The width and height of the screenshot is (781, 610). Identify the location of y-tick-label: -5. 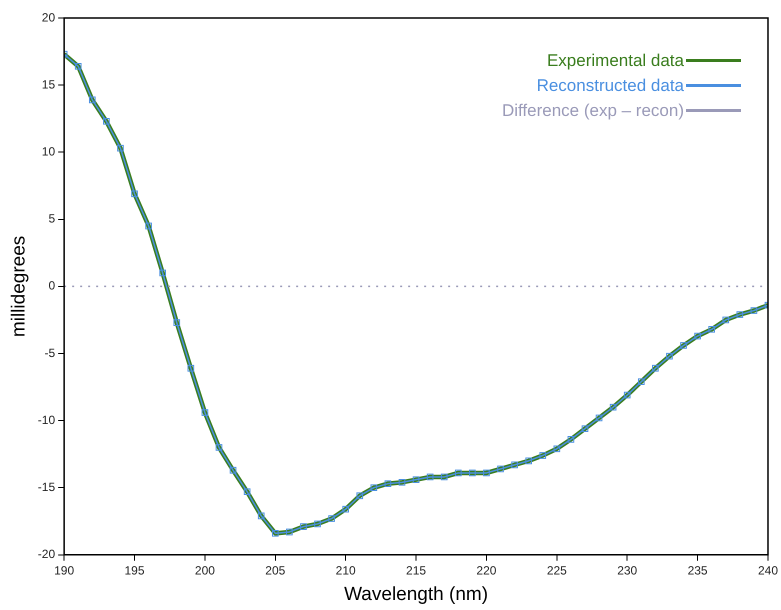
(50, 353).